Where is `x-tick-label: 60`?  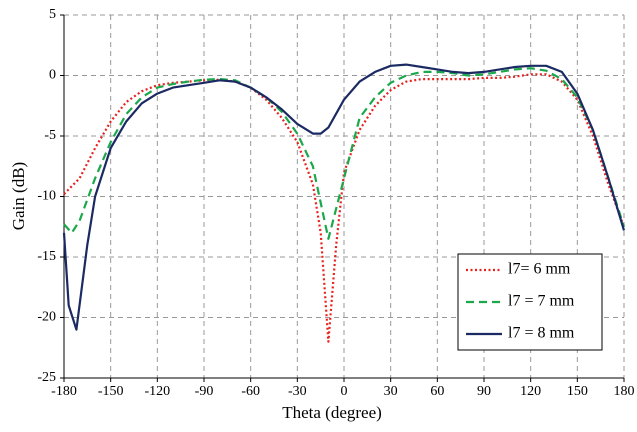 x-tick-label: 60 is located at coordinates (437, 391).